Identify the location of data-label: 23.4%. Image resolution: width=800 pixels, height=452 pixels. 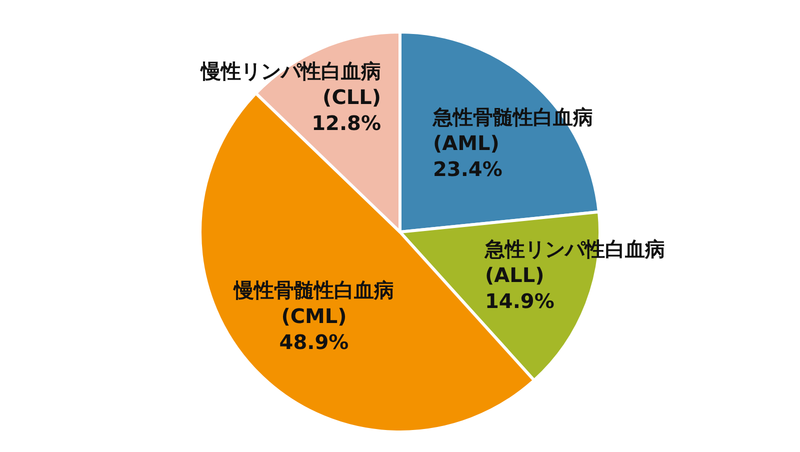
(467, 169).